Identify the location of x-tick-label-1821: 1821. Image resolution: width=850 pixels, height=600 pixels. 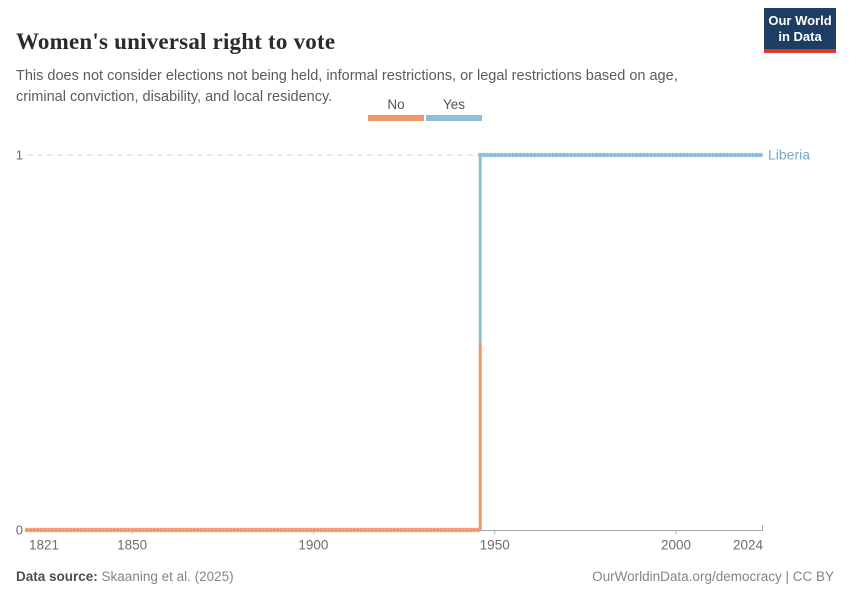
(44, 545).